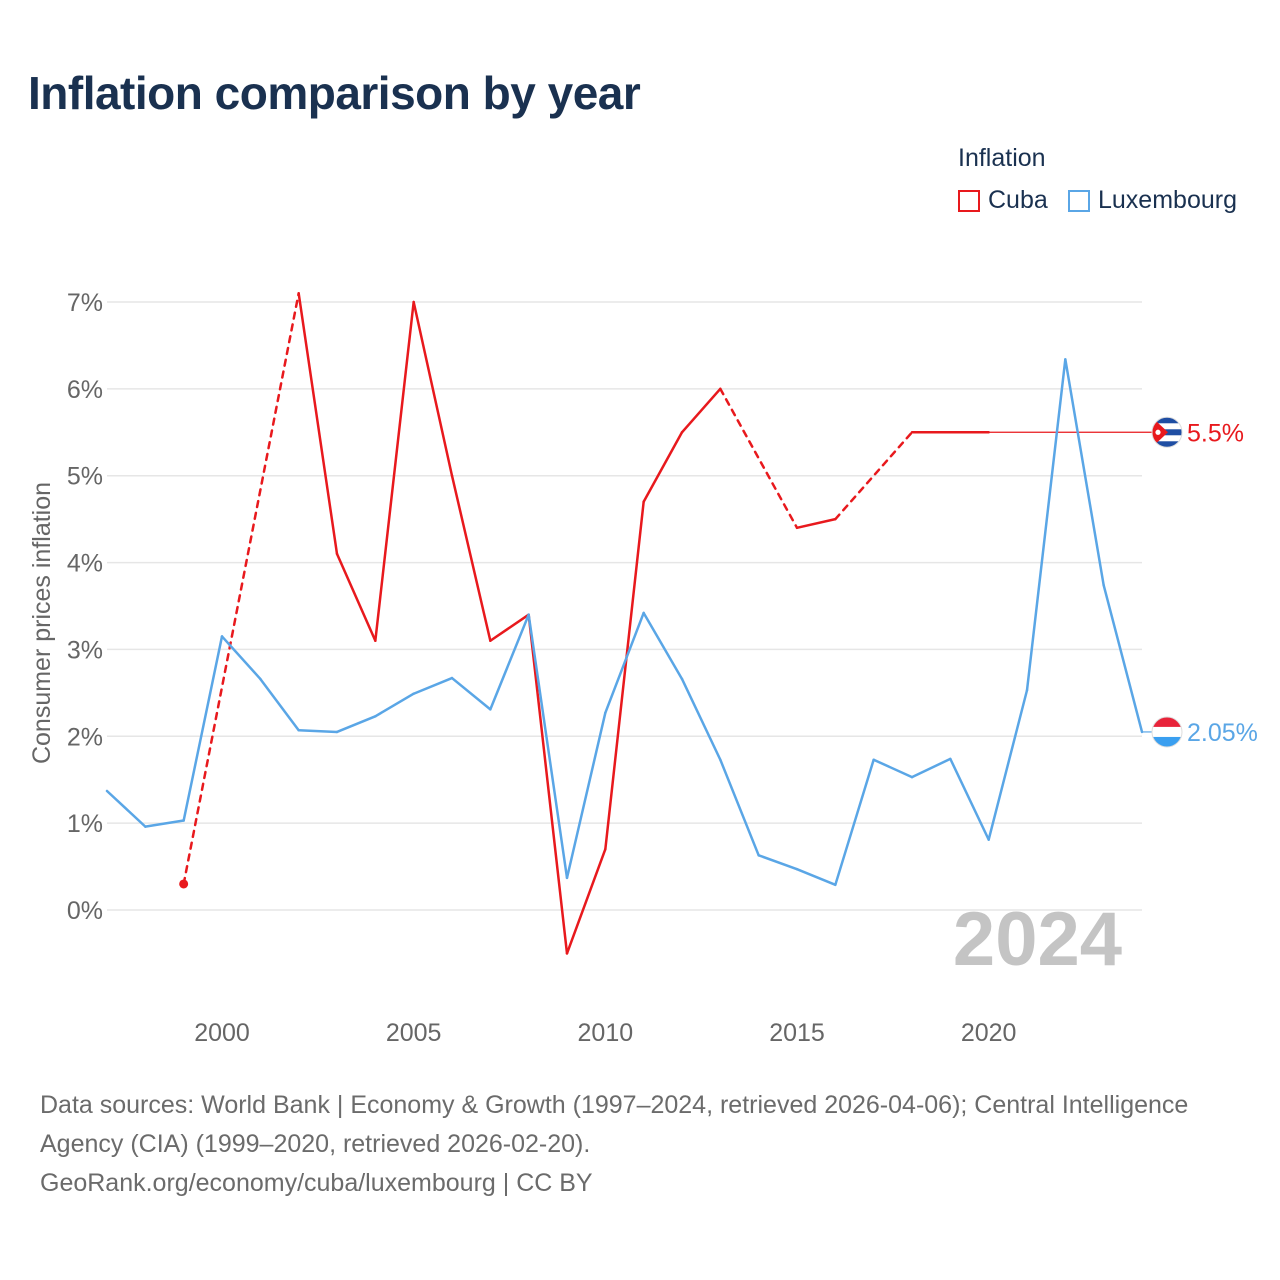 This screenshot has width=1280, height=1280. I want to click on legend-swatch-cuba, so click(969, 200).